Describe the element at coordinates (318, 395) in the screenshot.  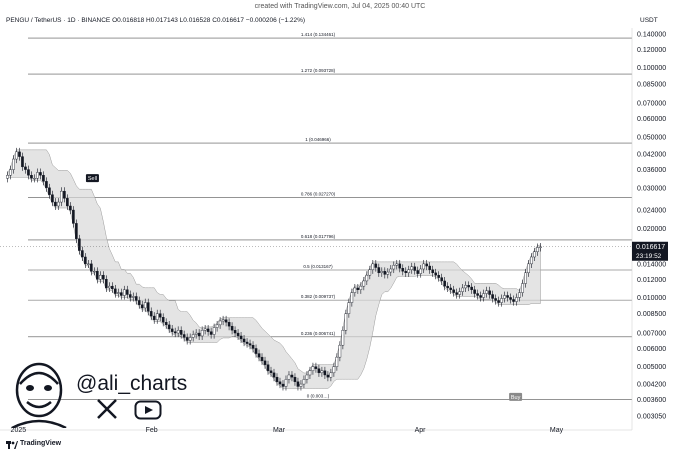
I see `fib-label: 0 (0.003…)` at that location.